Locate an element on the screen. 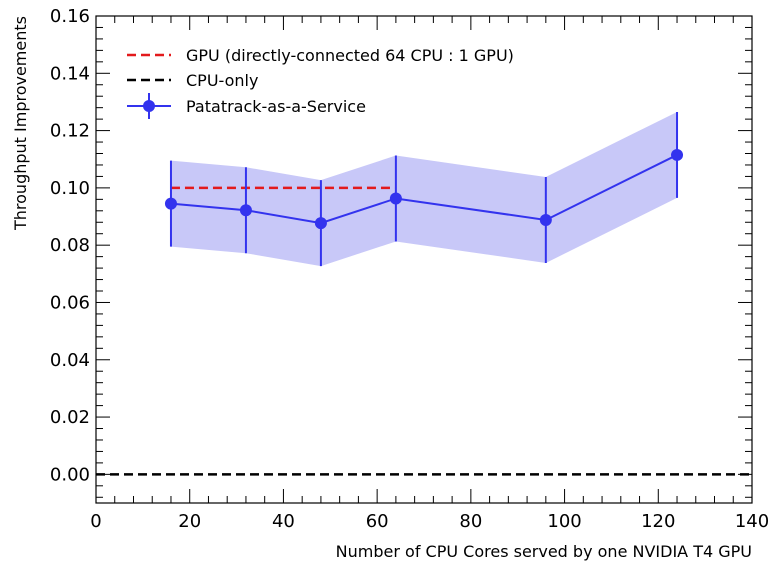 The image size is (772, 568). legend-label-cpu-only: CPU-only is located at coordinates (222, 80).